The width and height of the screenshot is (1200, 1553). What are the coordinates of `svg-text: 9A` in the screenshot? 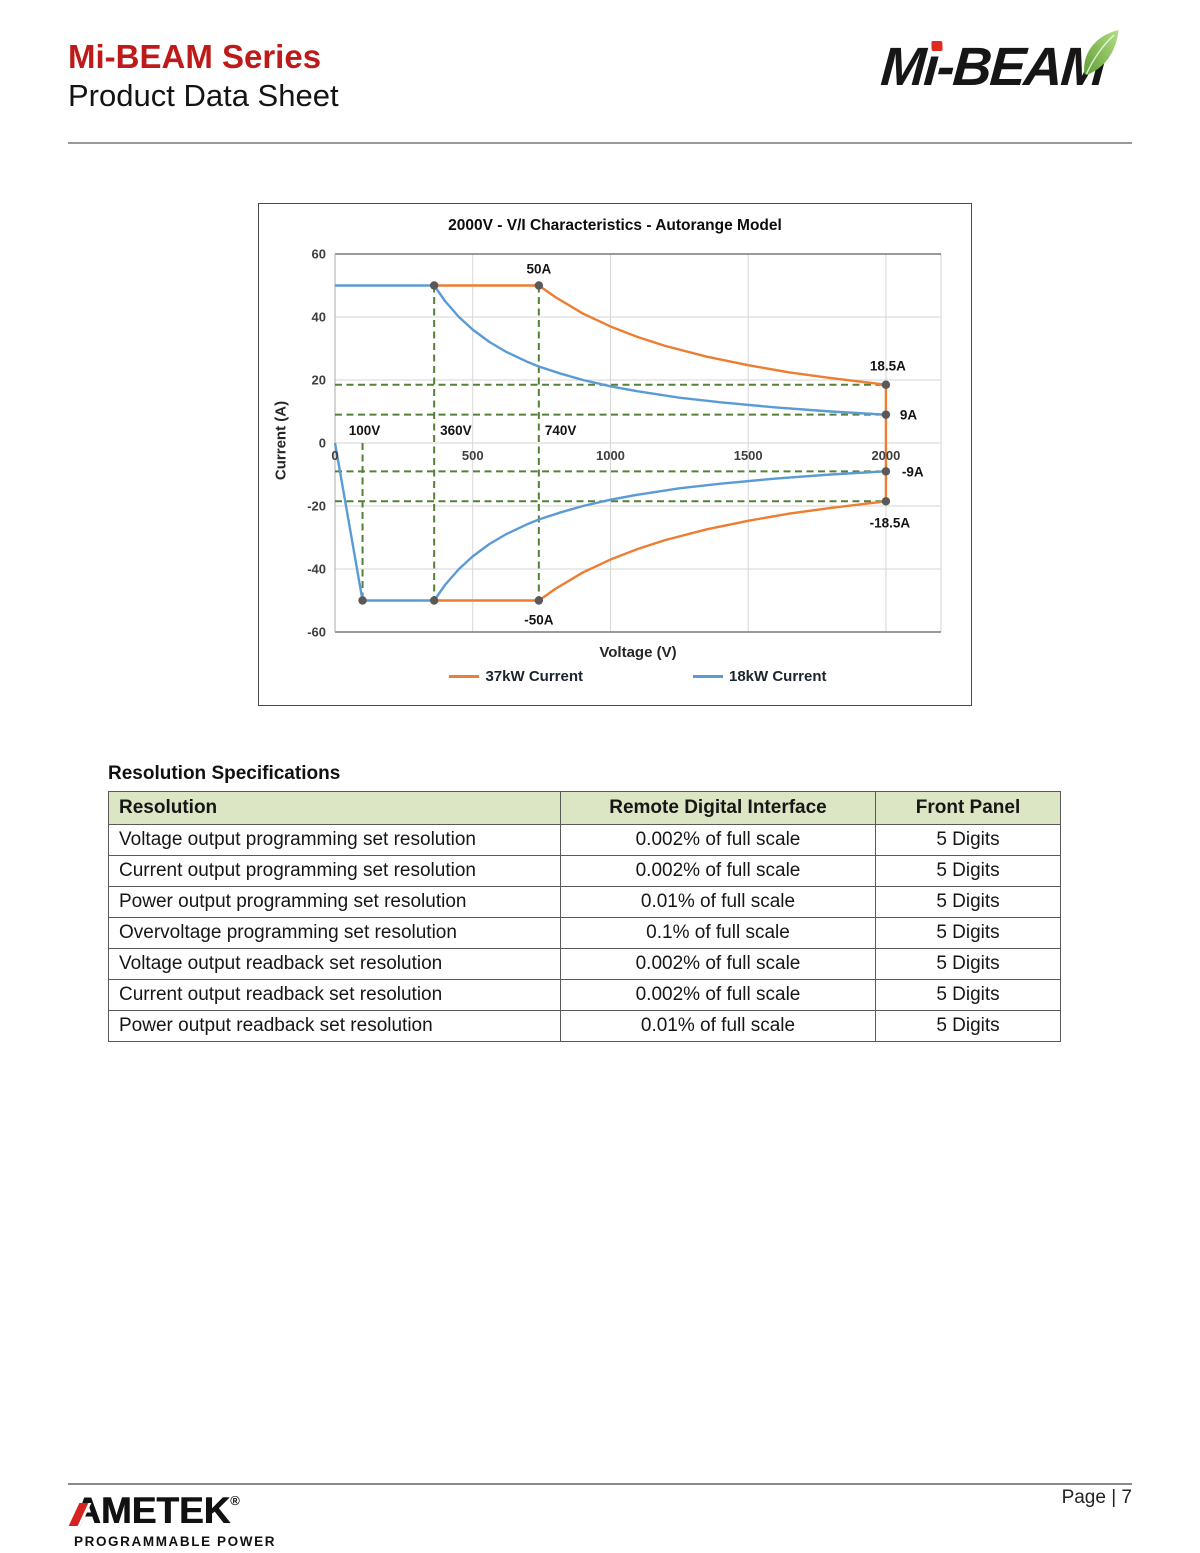 It's located at (909, 415).